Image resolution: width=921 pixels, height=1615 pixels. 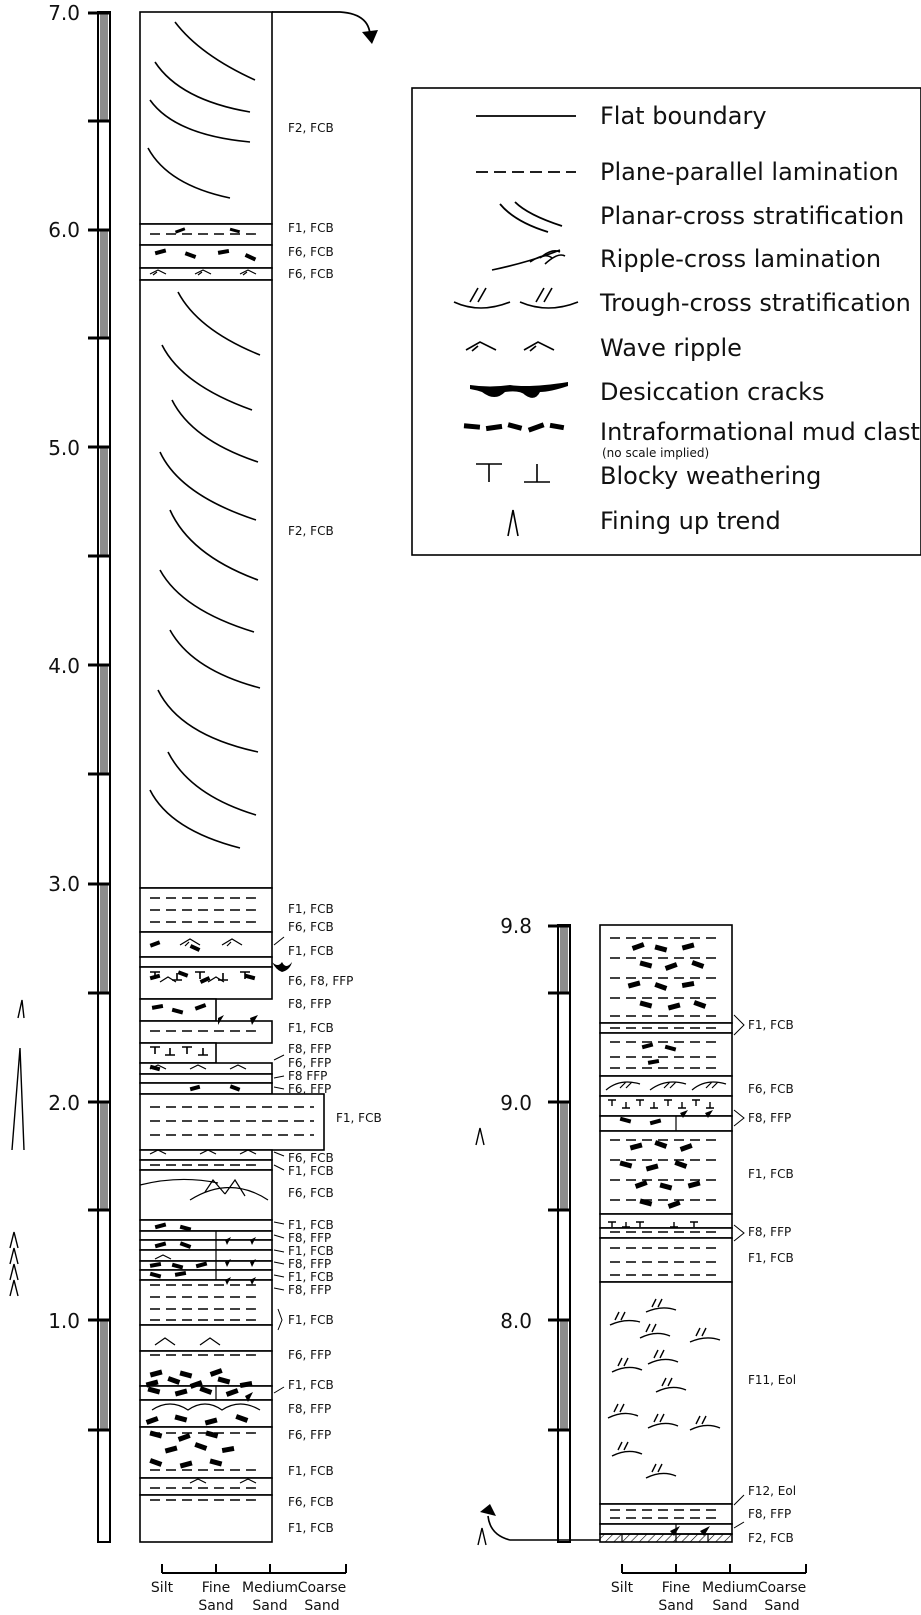 What do you see at coordinates (740, 259) in the screenshot?
I see `legend-ripple: Ripple-cross lamination` at bounding box center [740, 259].